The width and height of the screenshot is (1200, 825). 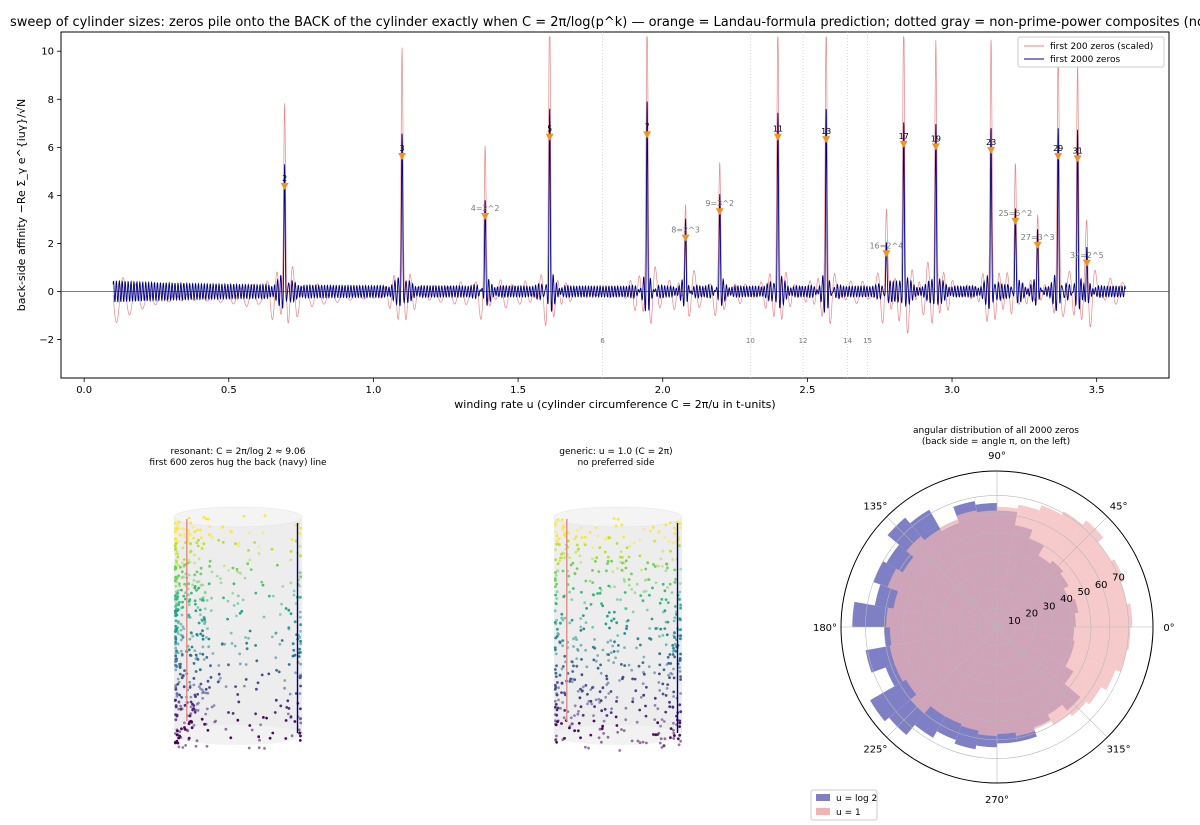 What do you see at coordinates (826, 131) in the screenshot?
I see `peak-label: 13` at bounding box center [826, 131].